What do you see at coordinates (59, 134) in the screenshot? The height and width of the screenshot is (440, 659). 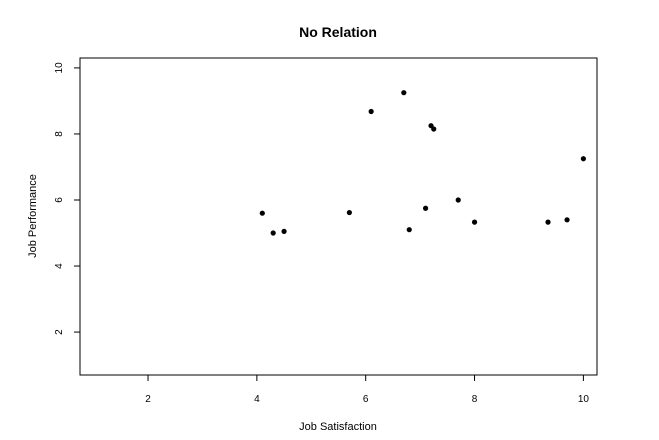 I see `y-tick-label: 8` at bounding box center [59, 134].